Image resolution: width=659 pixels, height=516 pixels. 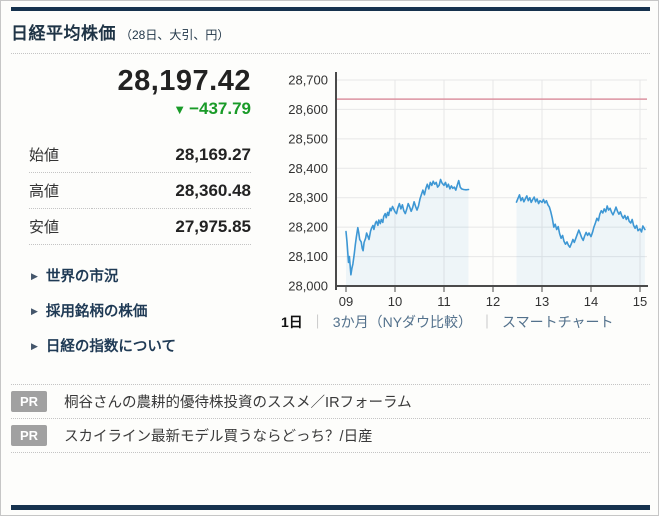 I want to click on table-row: 安値 27,975.85, so click(x=140, y=226).